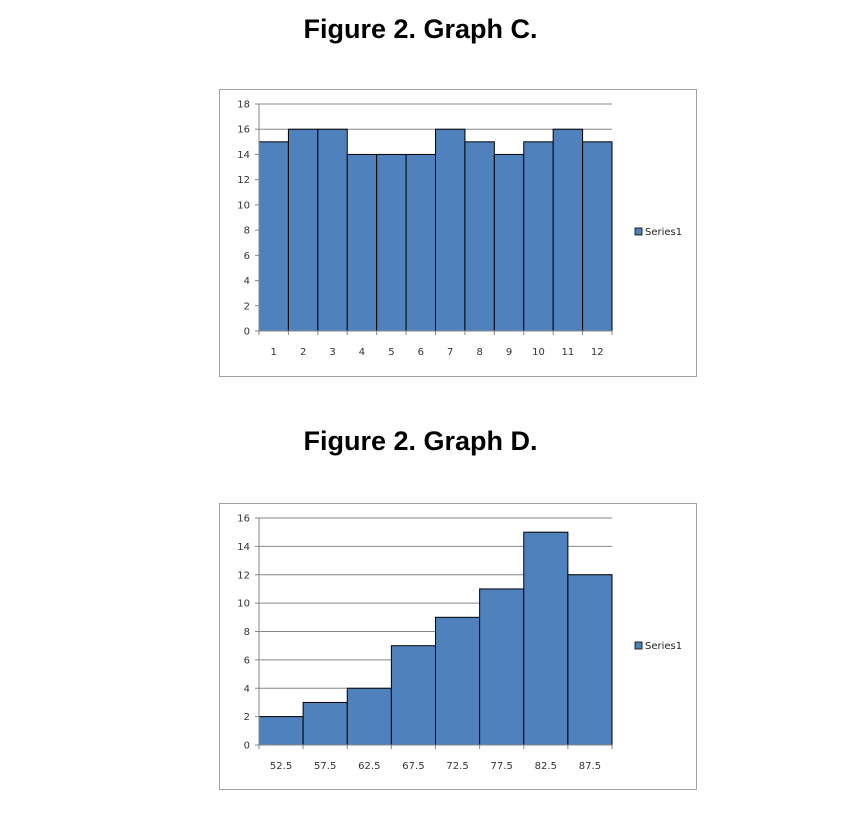  What do you see at coordinates (568, 352) in the screenshot?
I see `x-tick-label: 11` at bounding box center [568, 352].